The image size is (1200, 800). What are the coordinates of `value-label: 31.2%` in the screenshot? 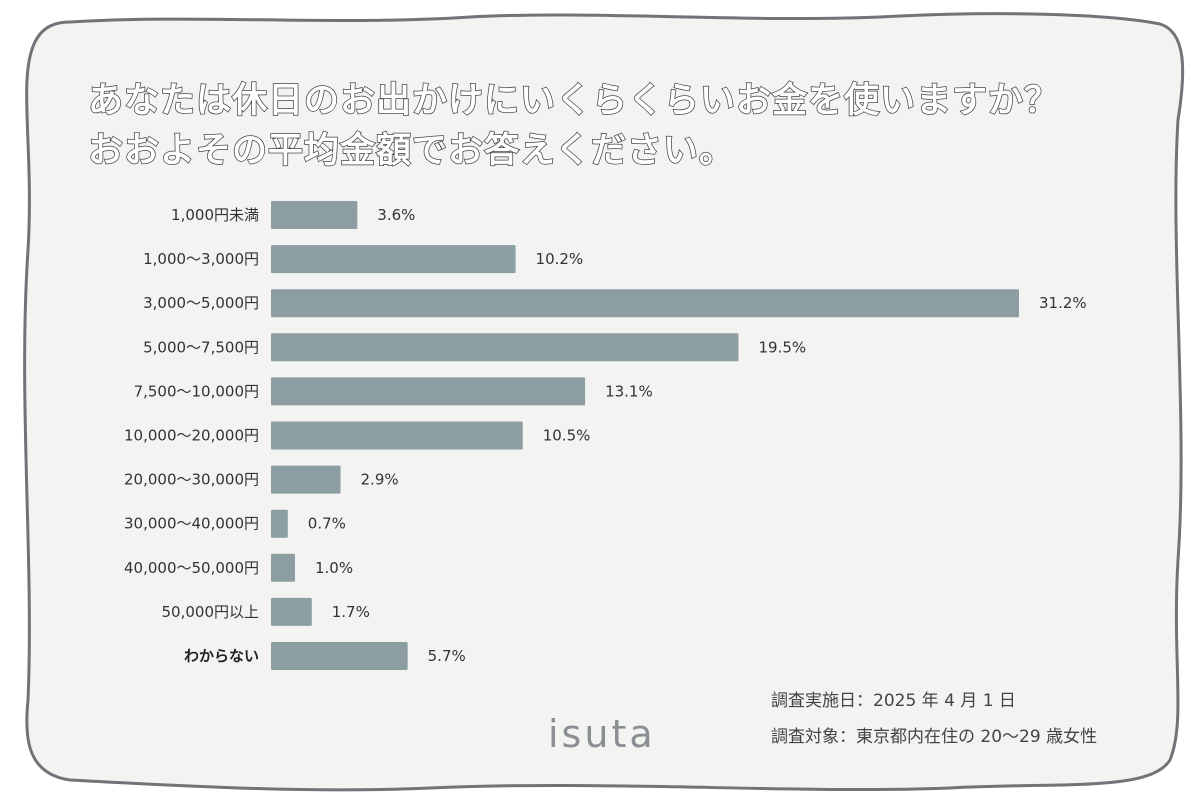 It's located at (1063, 303).